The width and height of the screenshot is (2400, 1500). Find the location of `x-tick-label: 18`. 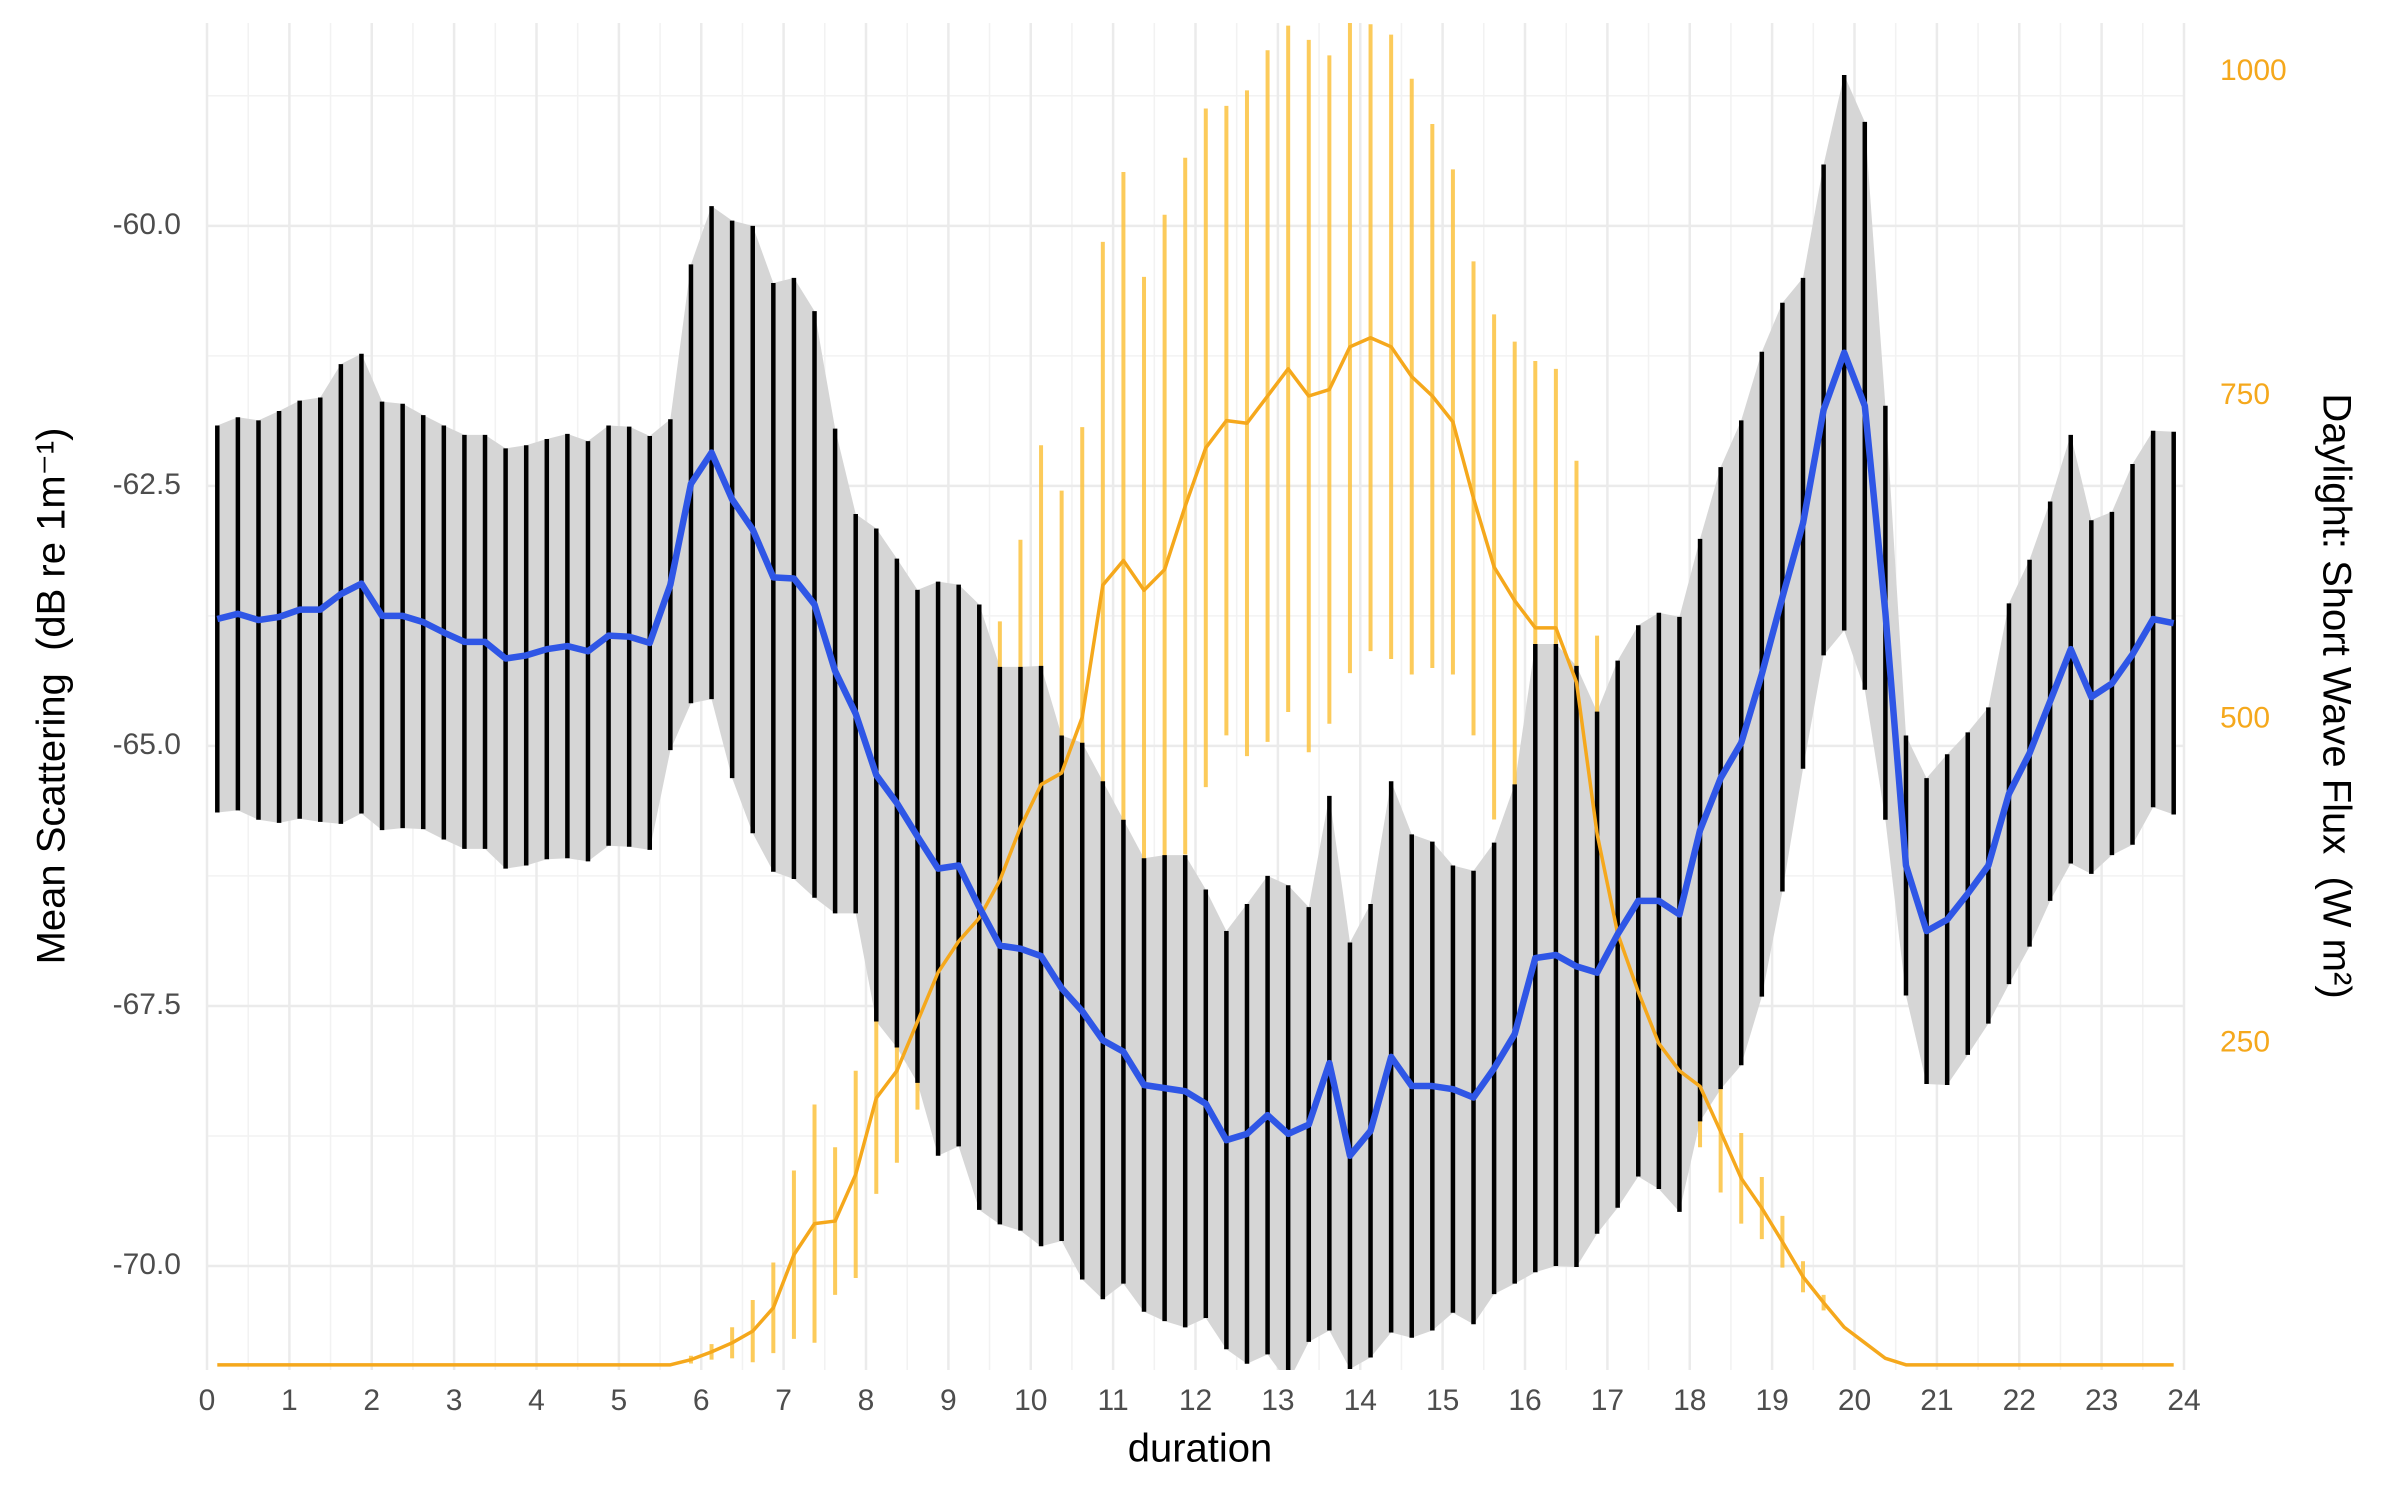

x-tick-label: 18 is located at coordinates (1689, 1400).